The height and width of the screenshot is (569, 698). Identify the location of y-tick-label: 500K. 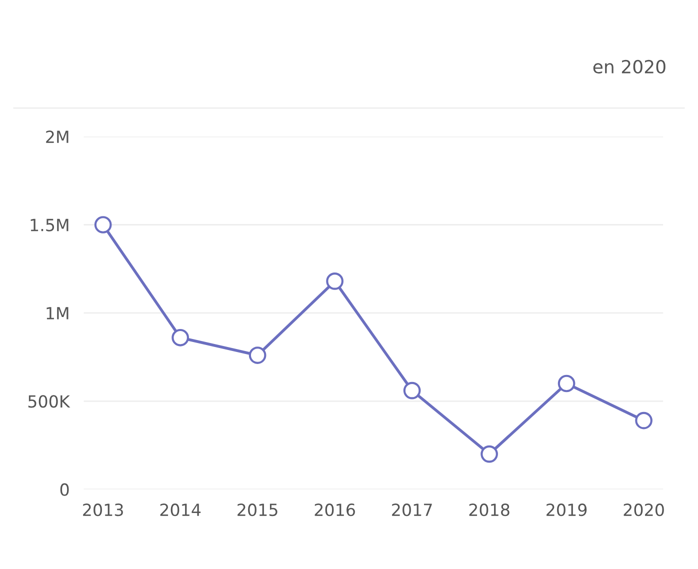
(49, 401).